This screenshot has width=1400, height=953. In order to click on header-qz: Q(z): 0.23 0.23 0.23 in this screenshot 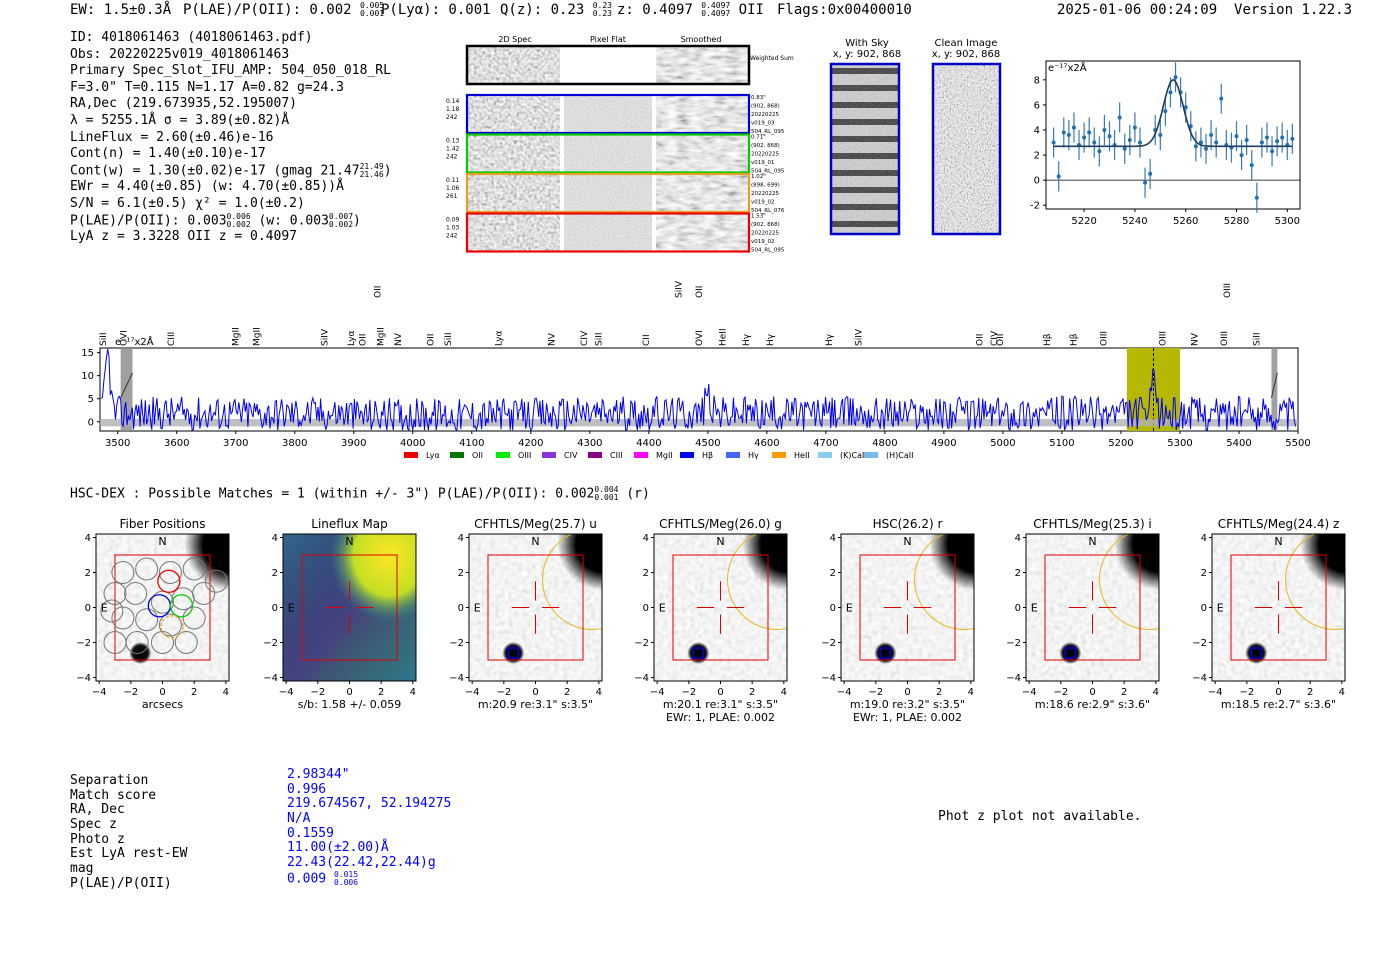, I will do `click(556, 10)`.